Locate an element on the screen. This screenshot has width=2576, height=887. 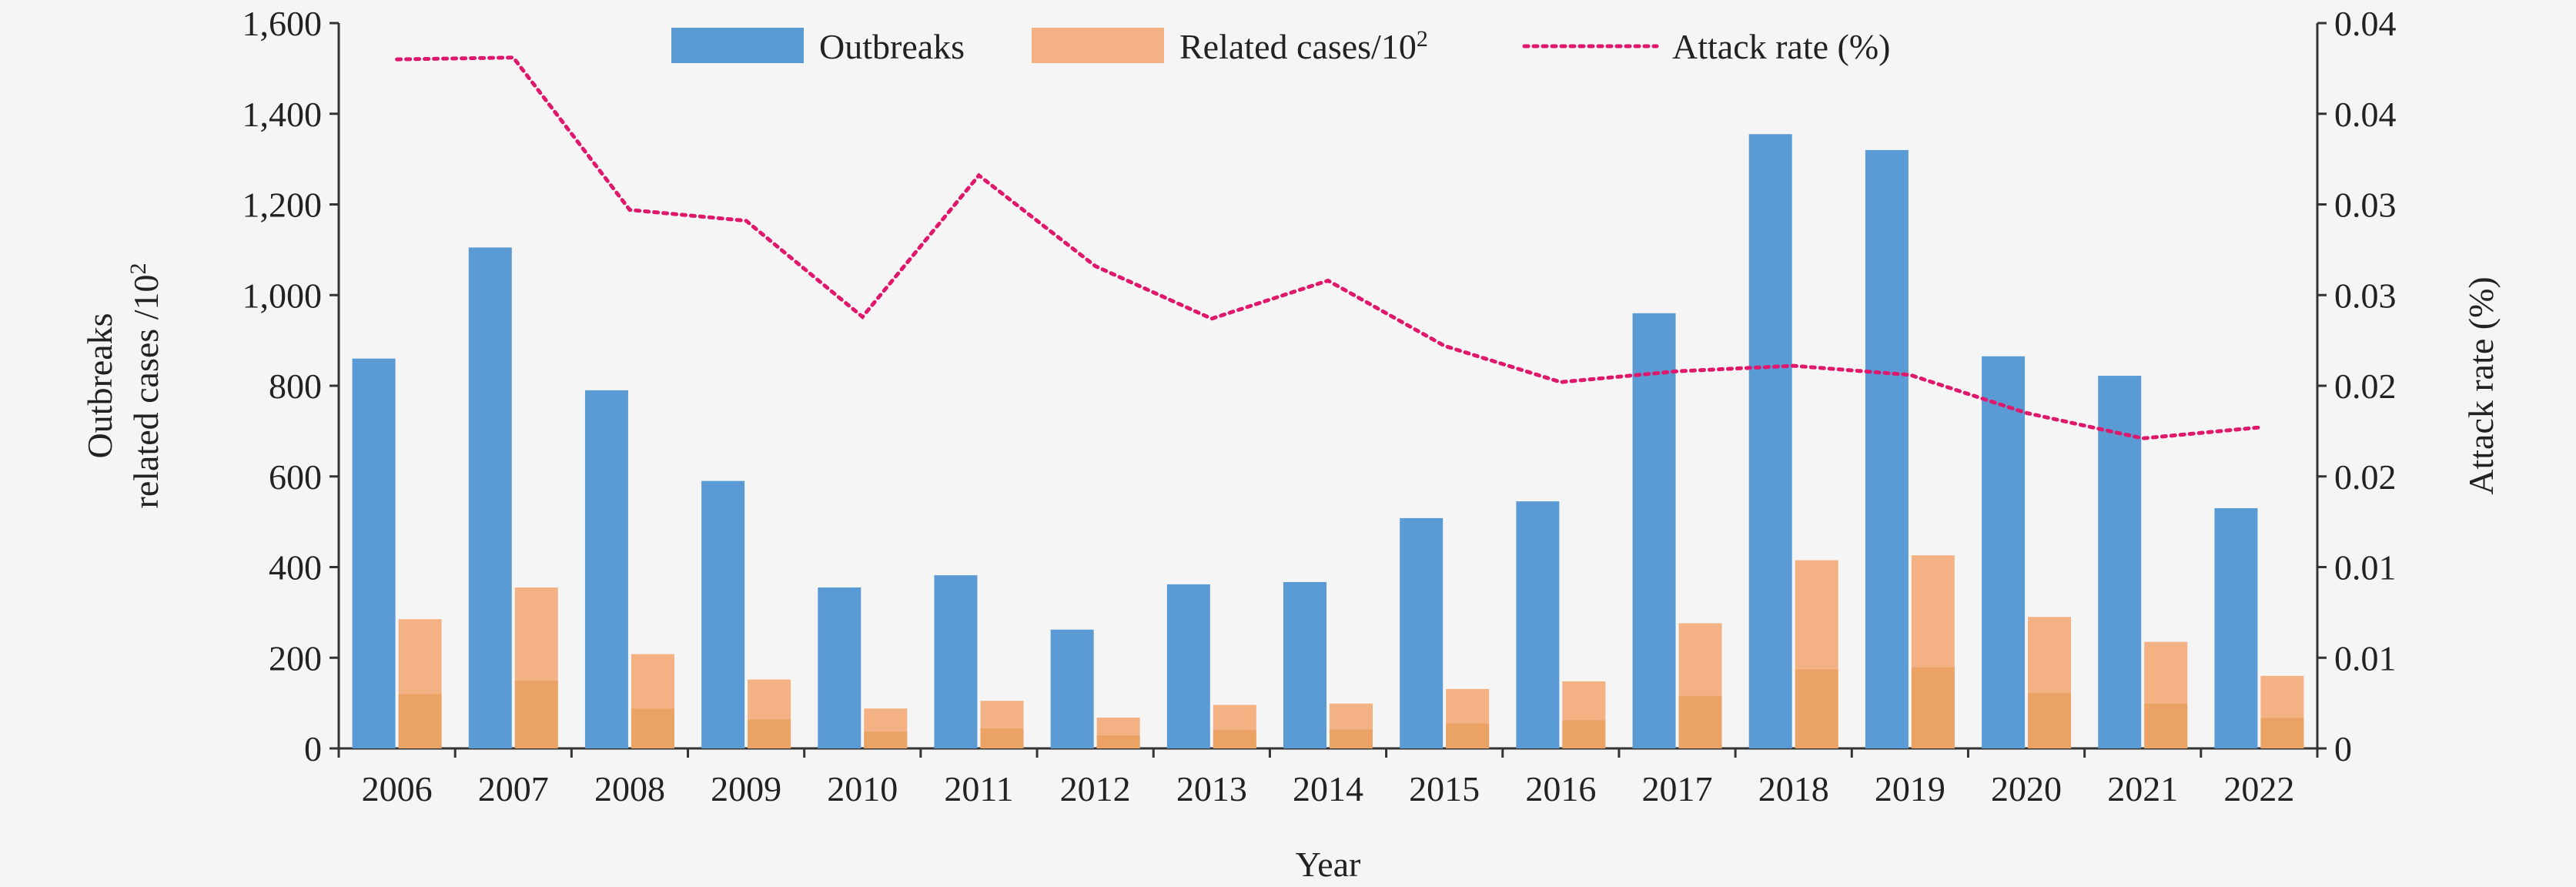
legend-label-superscript: 2 is located at coordinates (1423, 39).